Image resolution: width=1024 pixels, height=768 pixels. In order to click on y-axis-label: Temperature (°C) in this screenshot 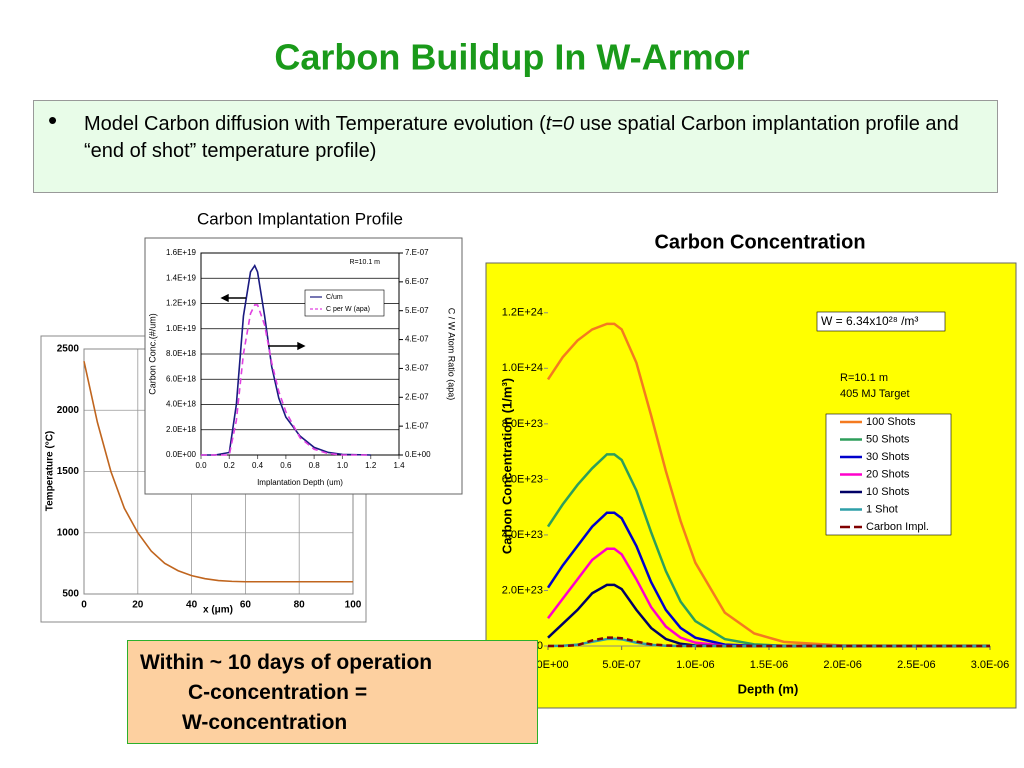, I will do `click(50, 471)`.